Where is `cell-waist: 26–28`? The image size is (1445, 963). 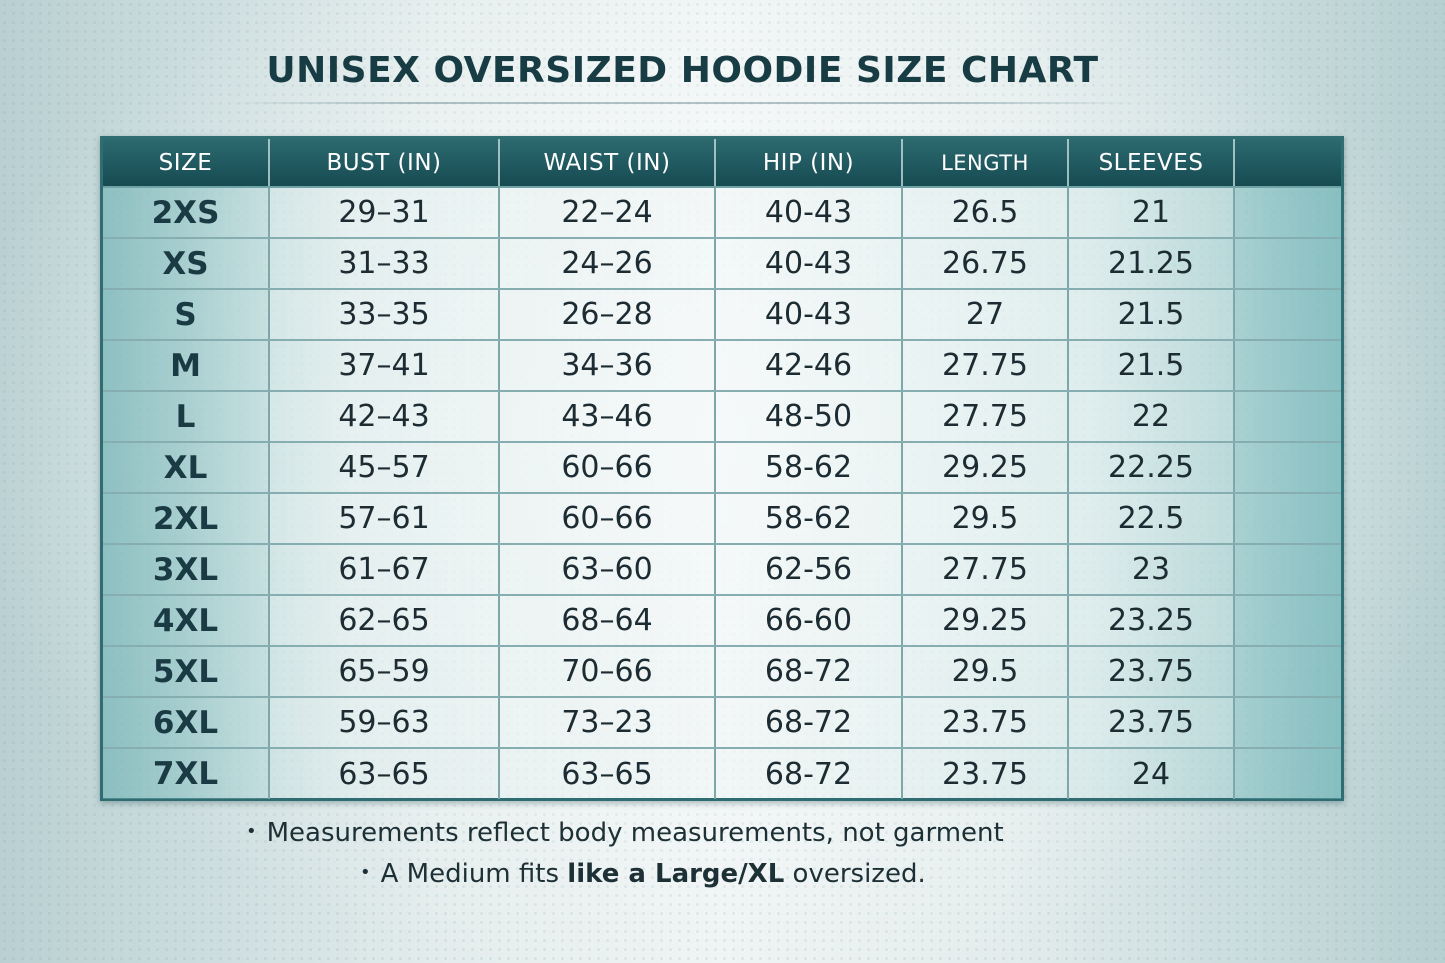 cell-waist: 26–28 is located at coordinates (607, 315).